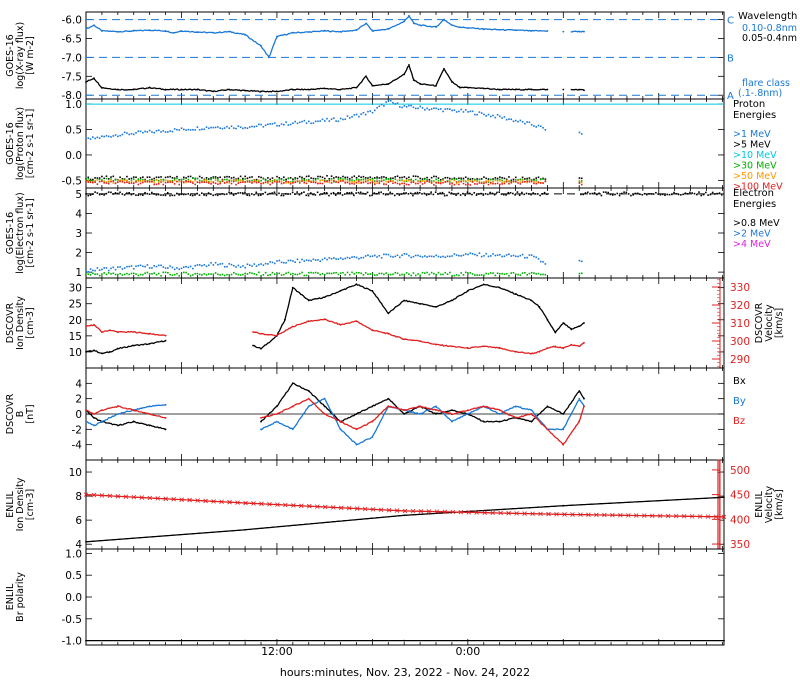 Image resolution: width=800 pixels, height=684 pixels. What do you see at coordinates (739, 421) in the screenshot?
I see `legend-item-bz: Bz` at bounding box center [739, 421].